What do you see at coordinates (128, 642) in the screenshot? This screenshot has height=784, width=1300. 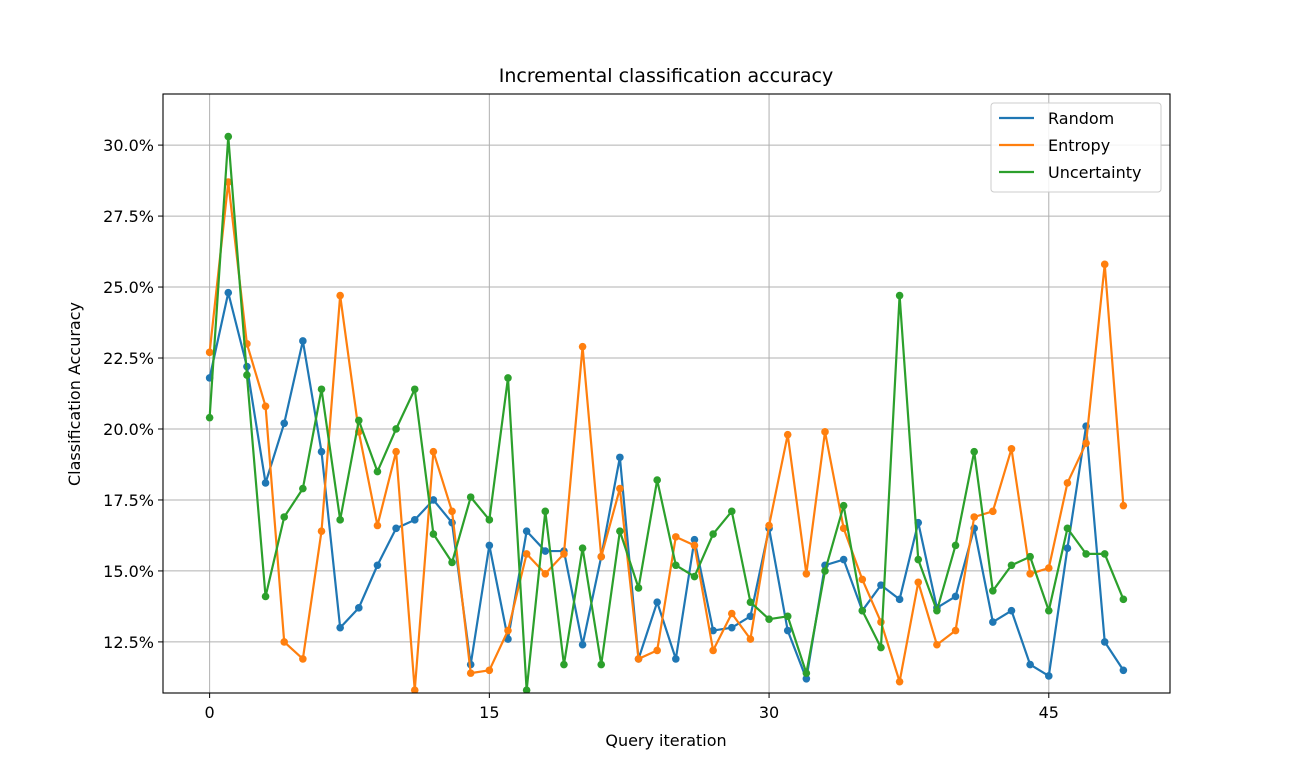 I see `y-tick-label-0: 12.5%` at bounding box center [128, 642].